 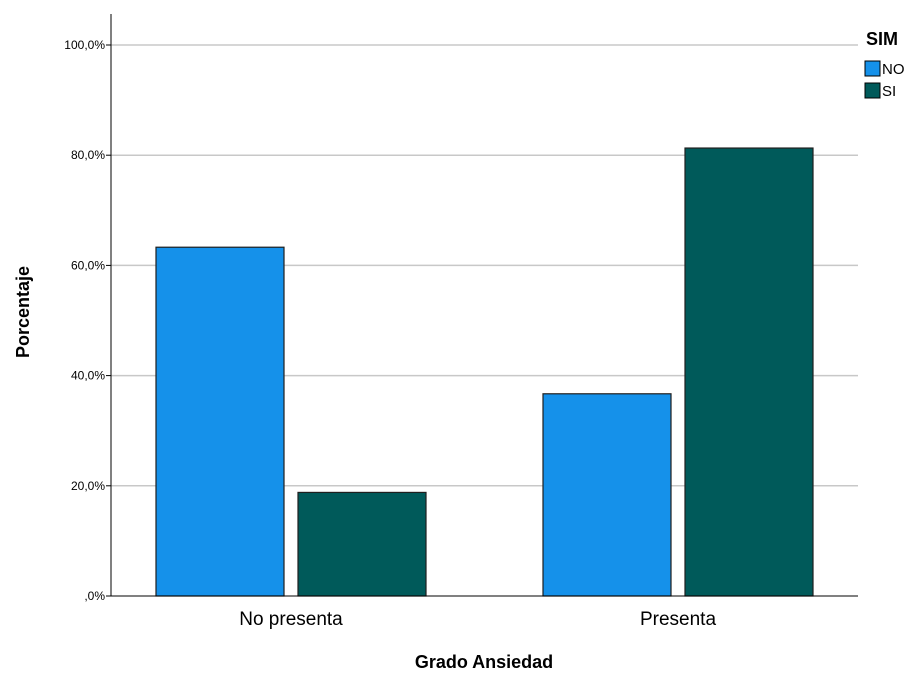 What do you see at coordinates (87, 320) in the screenshot?
I see `y-tick-labels: ,0% 20,0% 40,0% 60,0% 80,0% 100,0%` at bounding box center [87, 320].